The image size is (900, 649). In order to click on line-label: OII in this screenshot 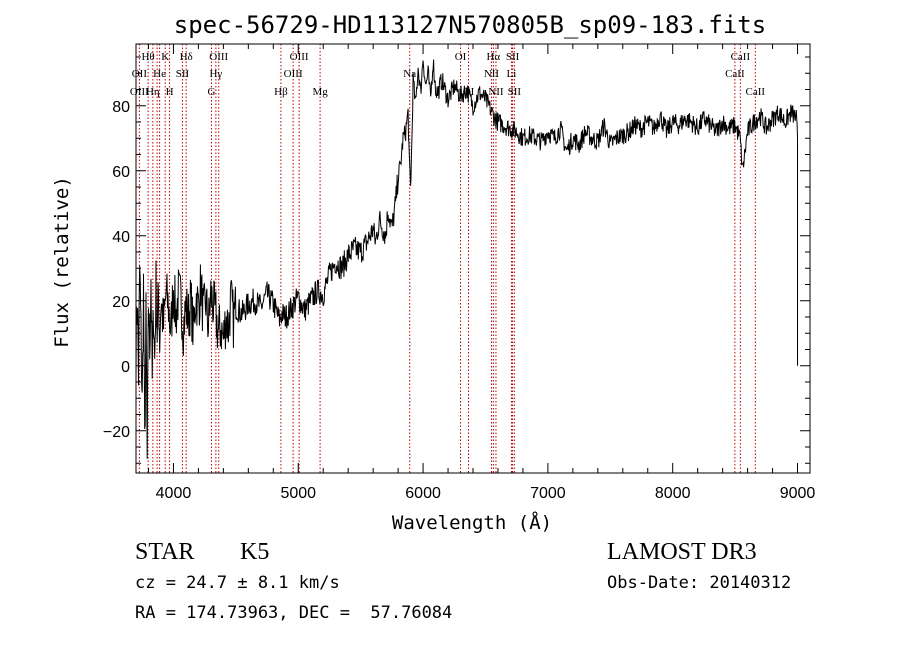, I will do `click(140, 74)`.